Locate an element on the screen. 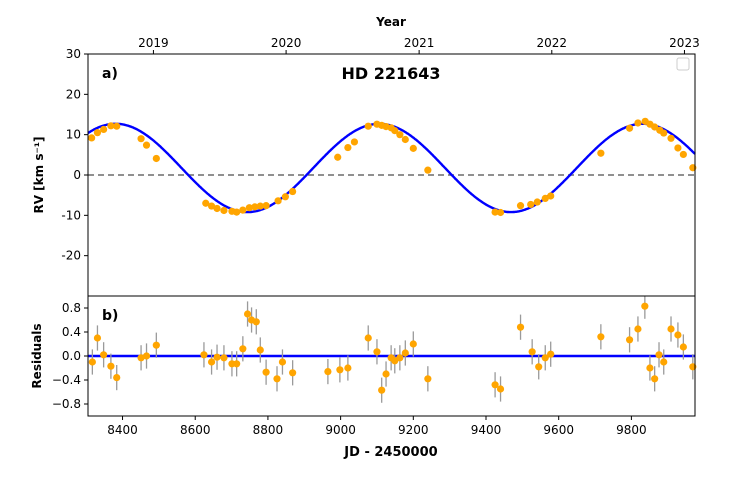 This screenshot has width=747, height=498. year-tick-label: 2020 is located at coordinates (286, 43).